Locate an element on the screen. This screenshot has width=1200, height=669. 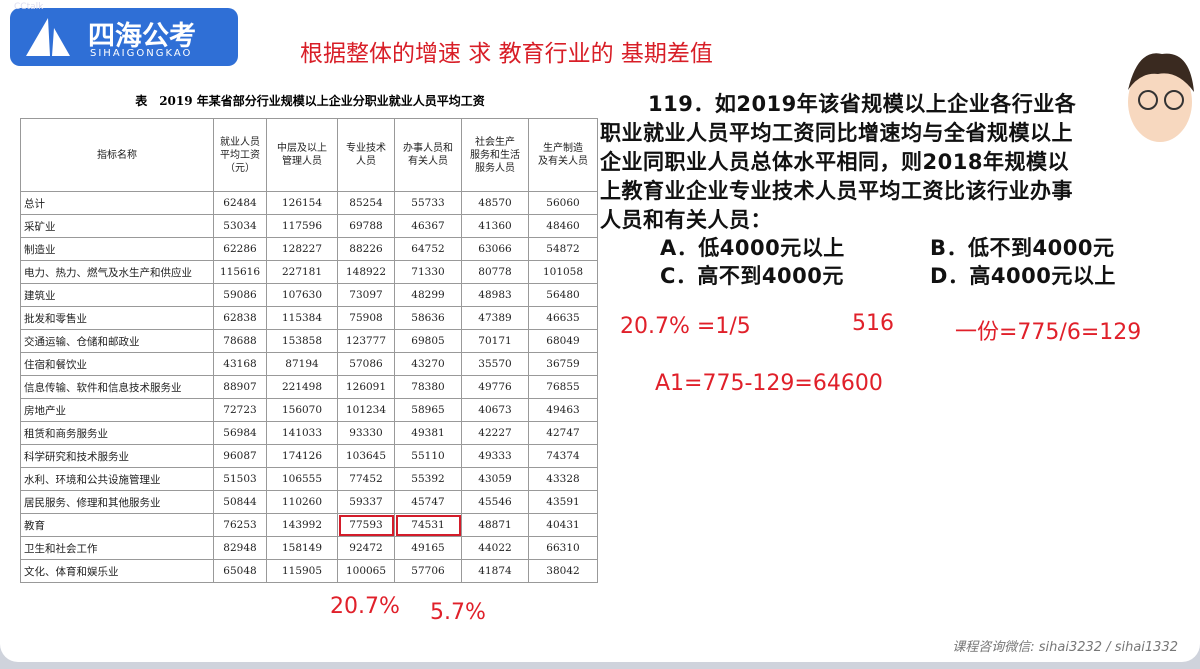
row-label: 制造业 is located at coordinates (117, 249).